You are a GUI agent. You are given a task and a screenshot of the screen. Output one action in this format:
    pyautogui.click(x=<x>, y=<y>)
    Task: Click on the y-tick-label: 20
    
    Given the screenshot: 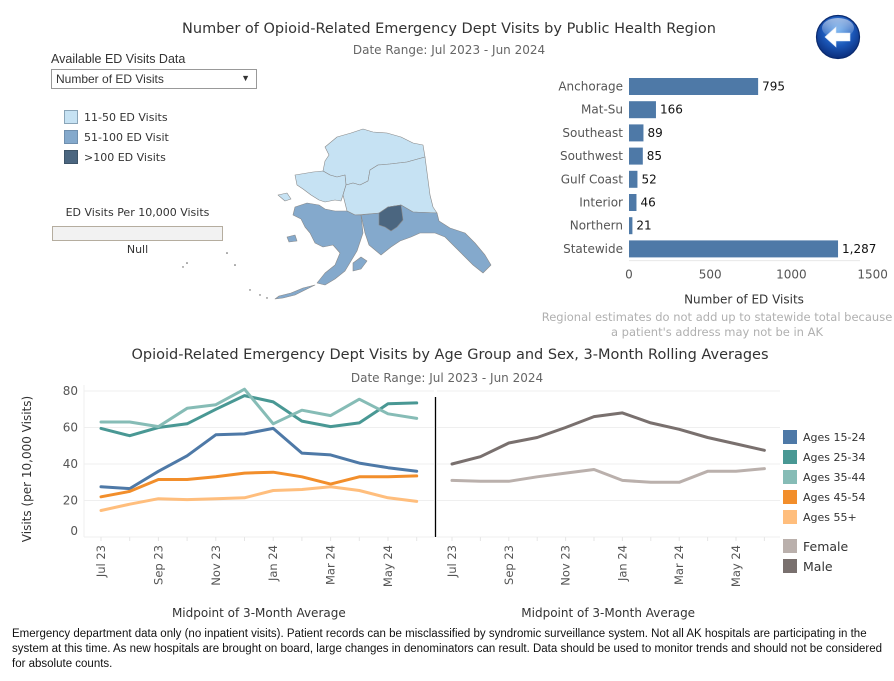 What is the action you would take?
    pyautogui.click(x=70, y=501)
    